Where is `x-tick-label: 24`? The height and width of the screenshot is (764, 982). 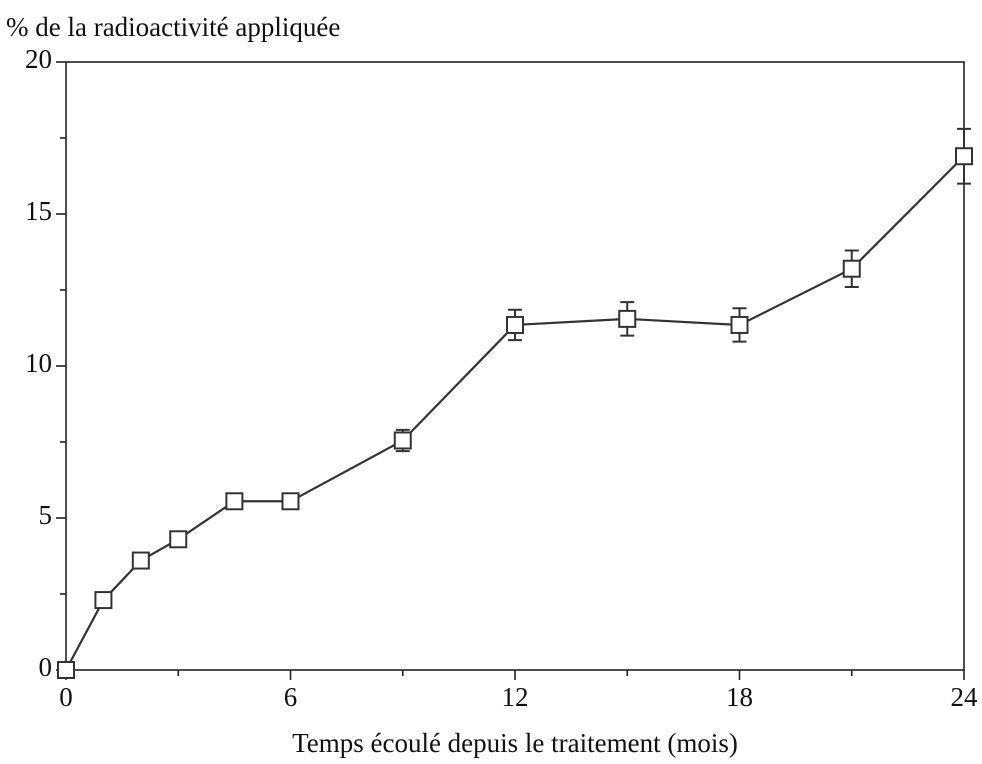 x-tick-label: 24 is located at coordinates (965, 697).